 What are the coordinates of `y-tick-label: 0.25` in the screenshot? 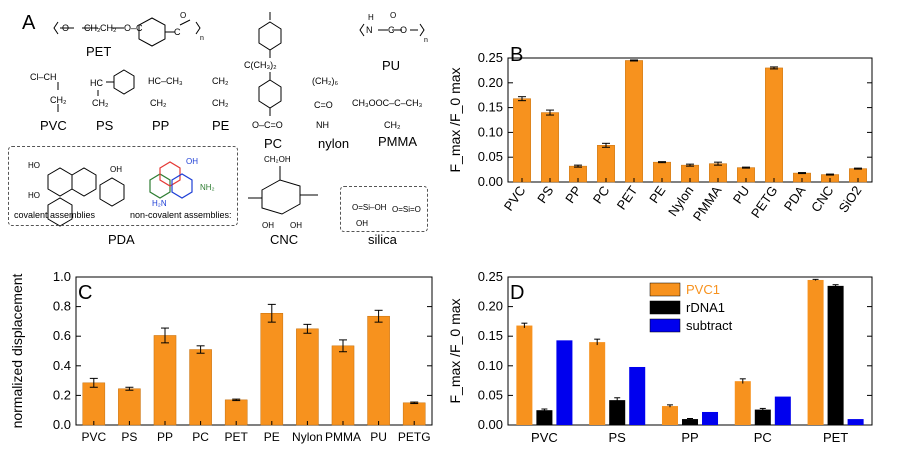 It's located at (490, 57).